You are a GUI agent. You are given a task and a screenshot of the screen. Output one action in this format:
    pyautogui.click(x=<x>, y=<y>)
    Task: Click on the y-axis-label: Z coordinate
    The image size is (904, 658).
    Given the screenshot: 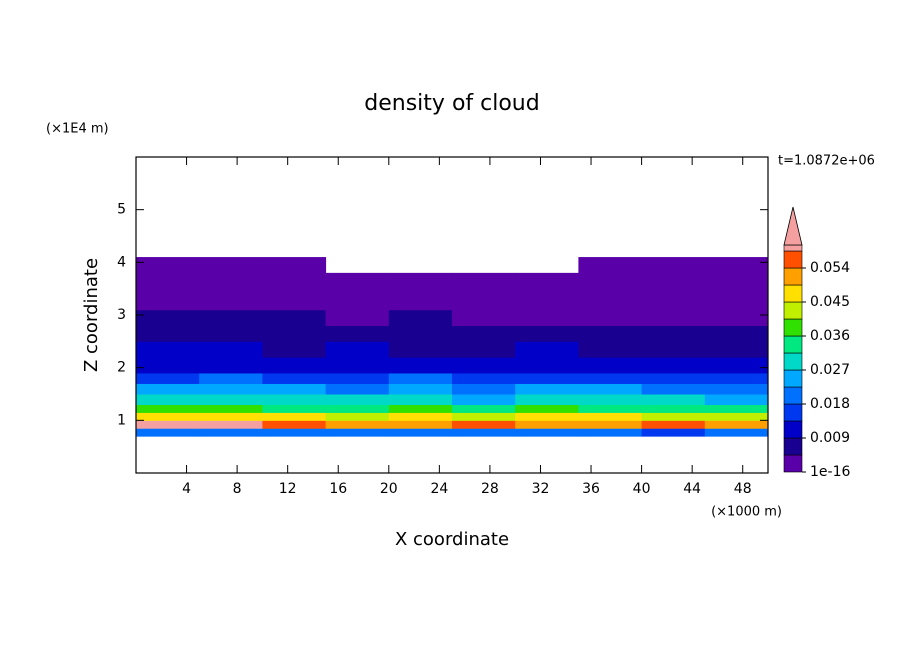 What is the action you would take?
    pyautogui.click(x=91, y=315)
    